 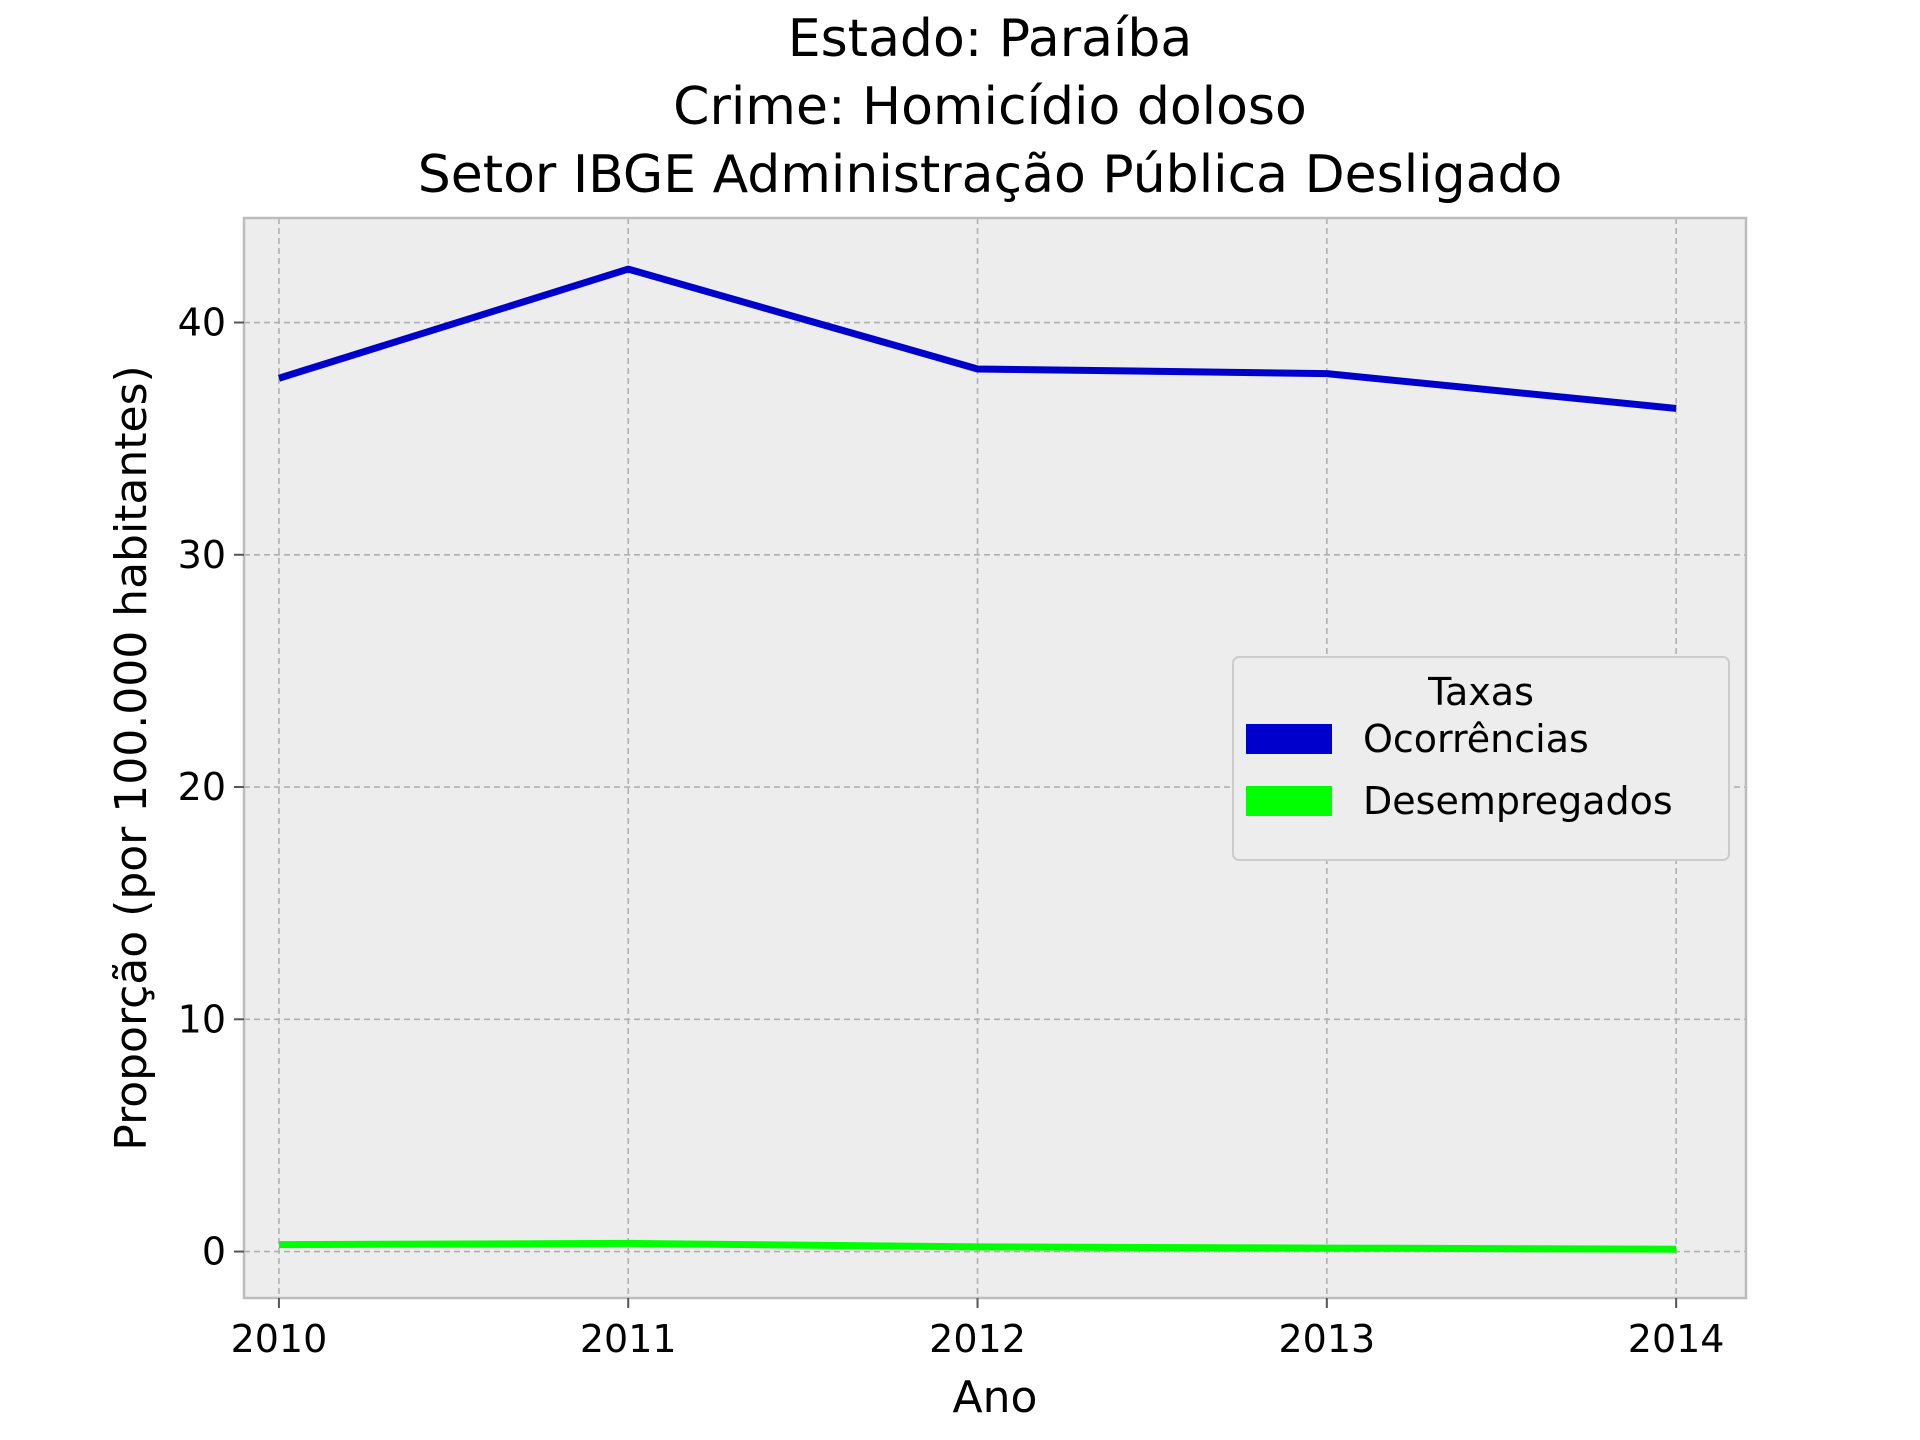 I want to click on legend-label: Ocorrências, so click(x=1476, y=739).